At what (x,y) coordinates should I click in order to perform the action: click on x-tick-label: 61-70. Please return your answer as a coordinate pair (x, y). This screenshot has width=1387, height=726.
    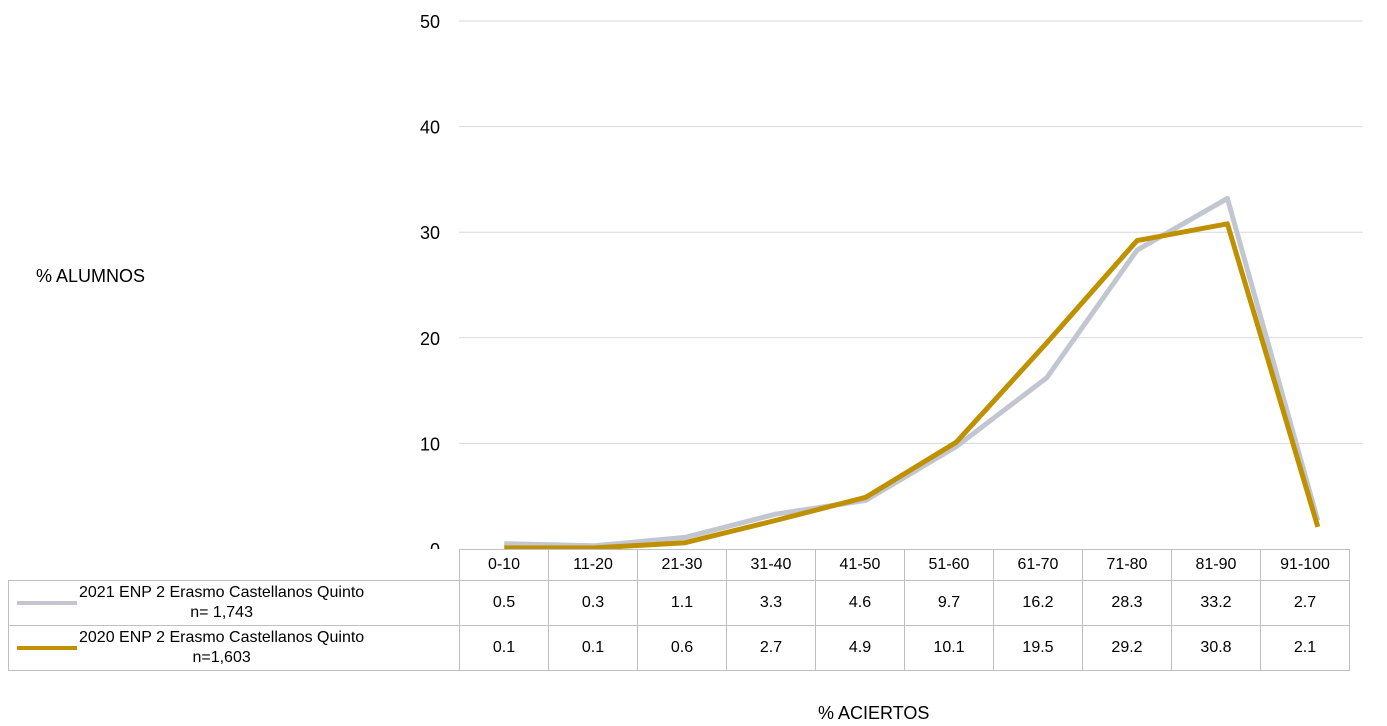
    Looking at the image, I should click on (1038, 565).